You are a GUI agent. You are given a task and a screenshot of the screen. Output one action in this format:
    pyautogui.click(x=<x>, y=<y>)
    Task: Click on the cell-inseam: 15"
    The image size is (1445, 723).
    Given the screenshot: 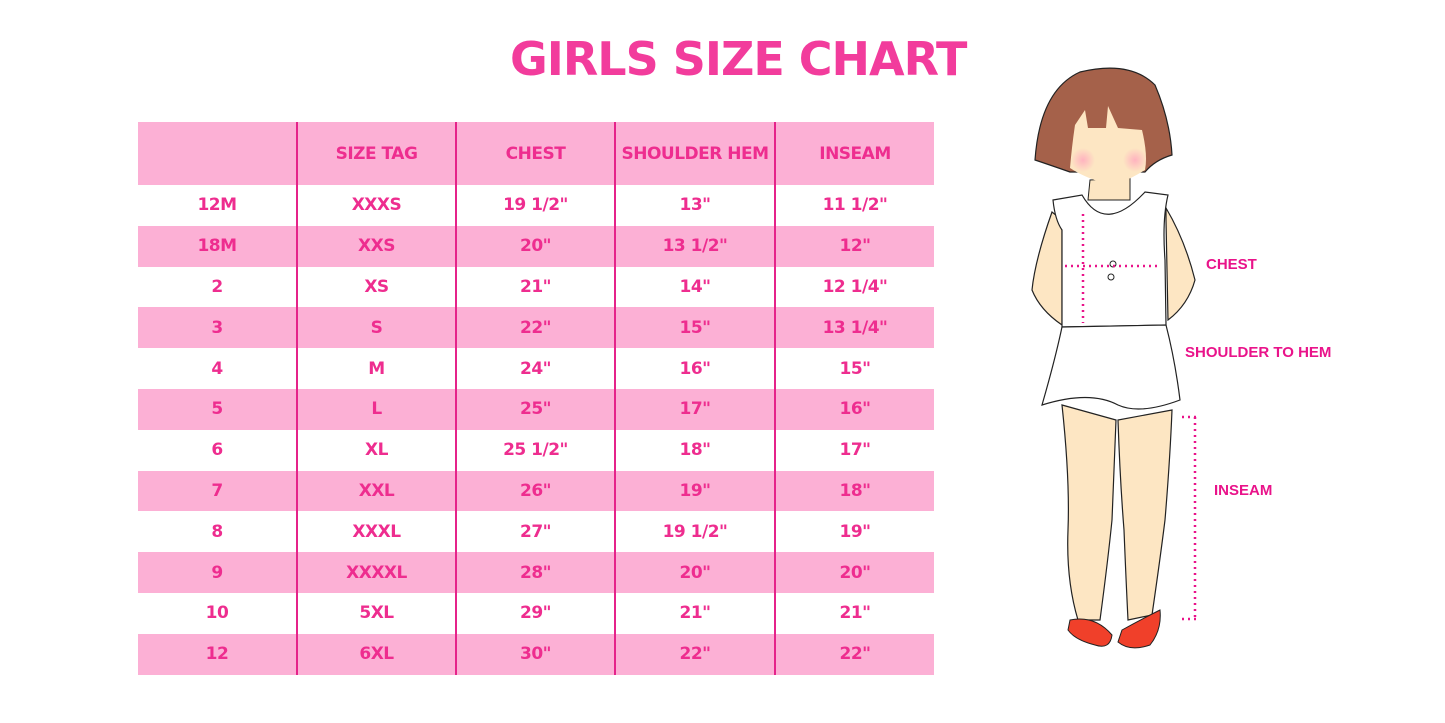 What is the action you would take?
    pyautogui.click(x=854, y=368)
    